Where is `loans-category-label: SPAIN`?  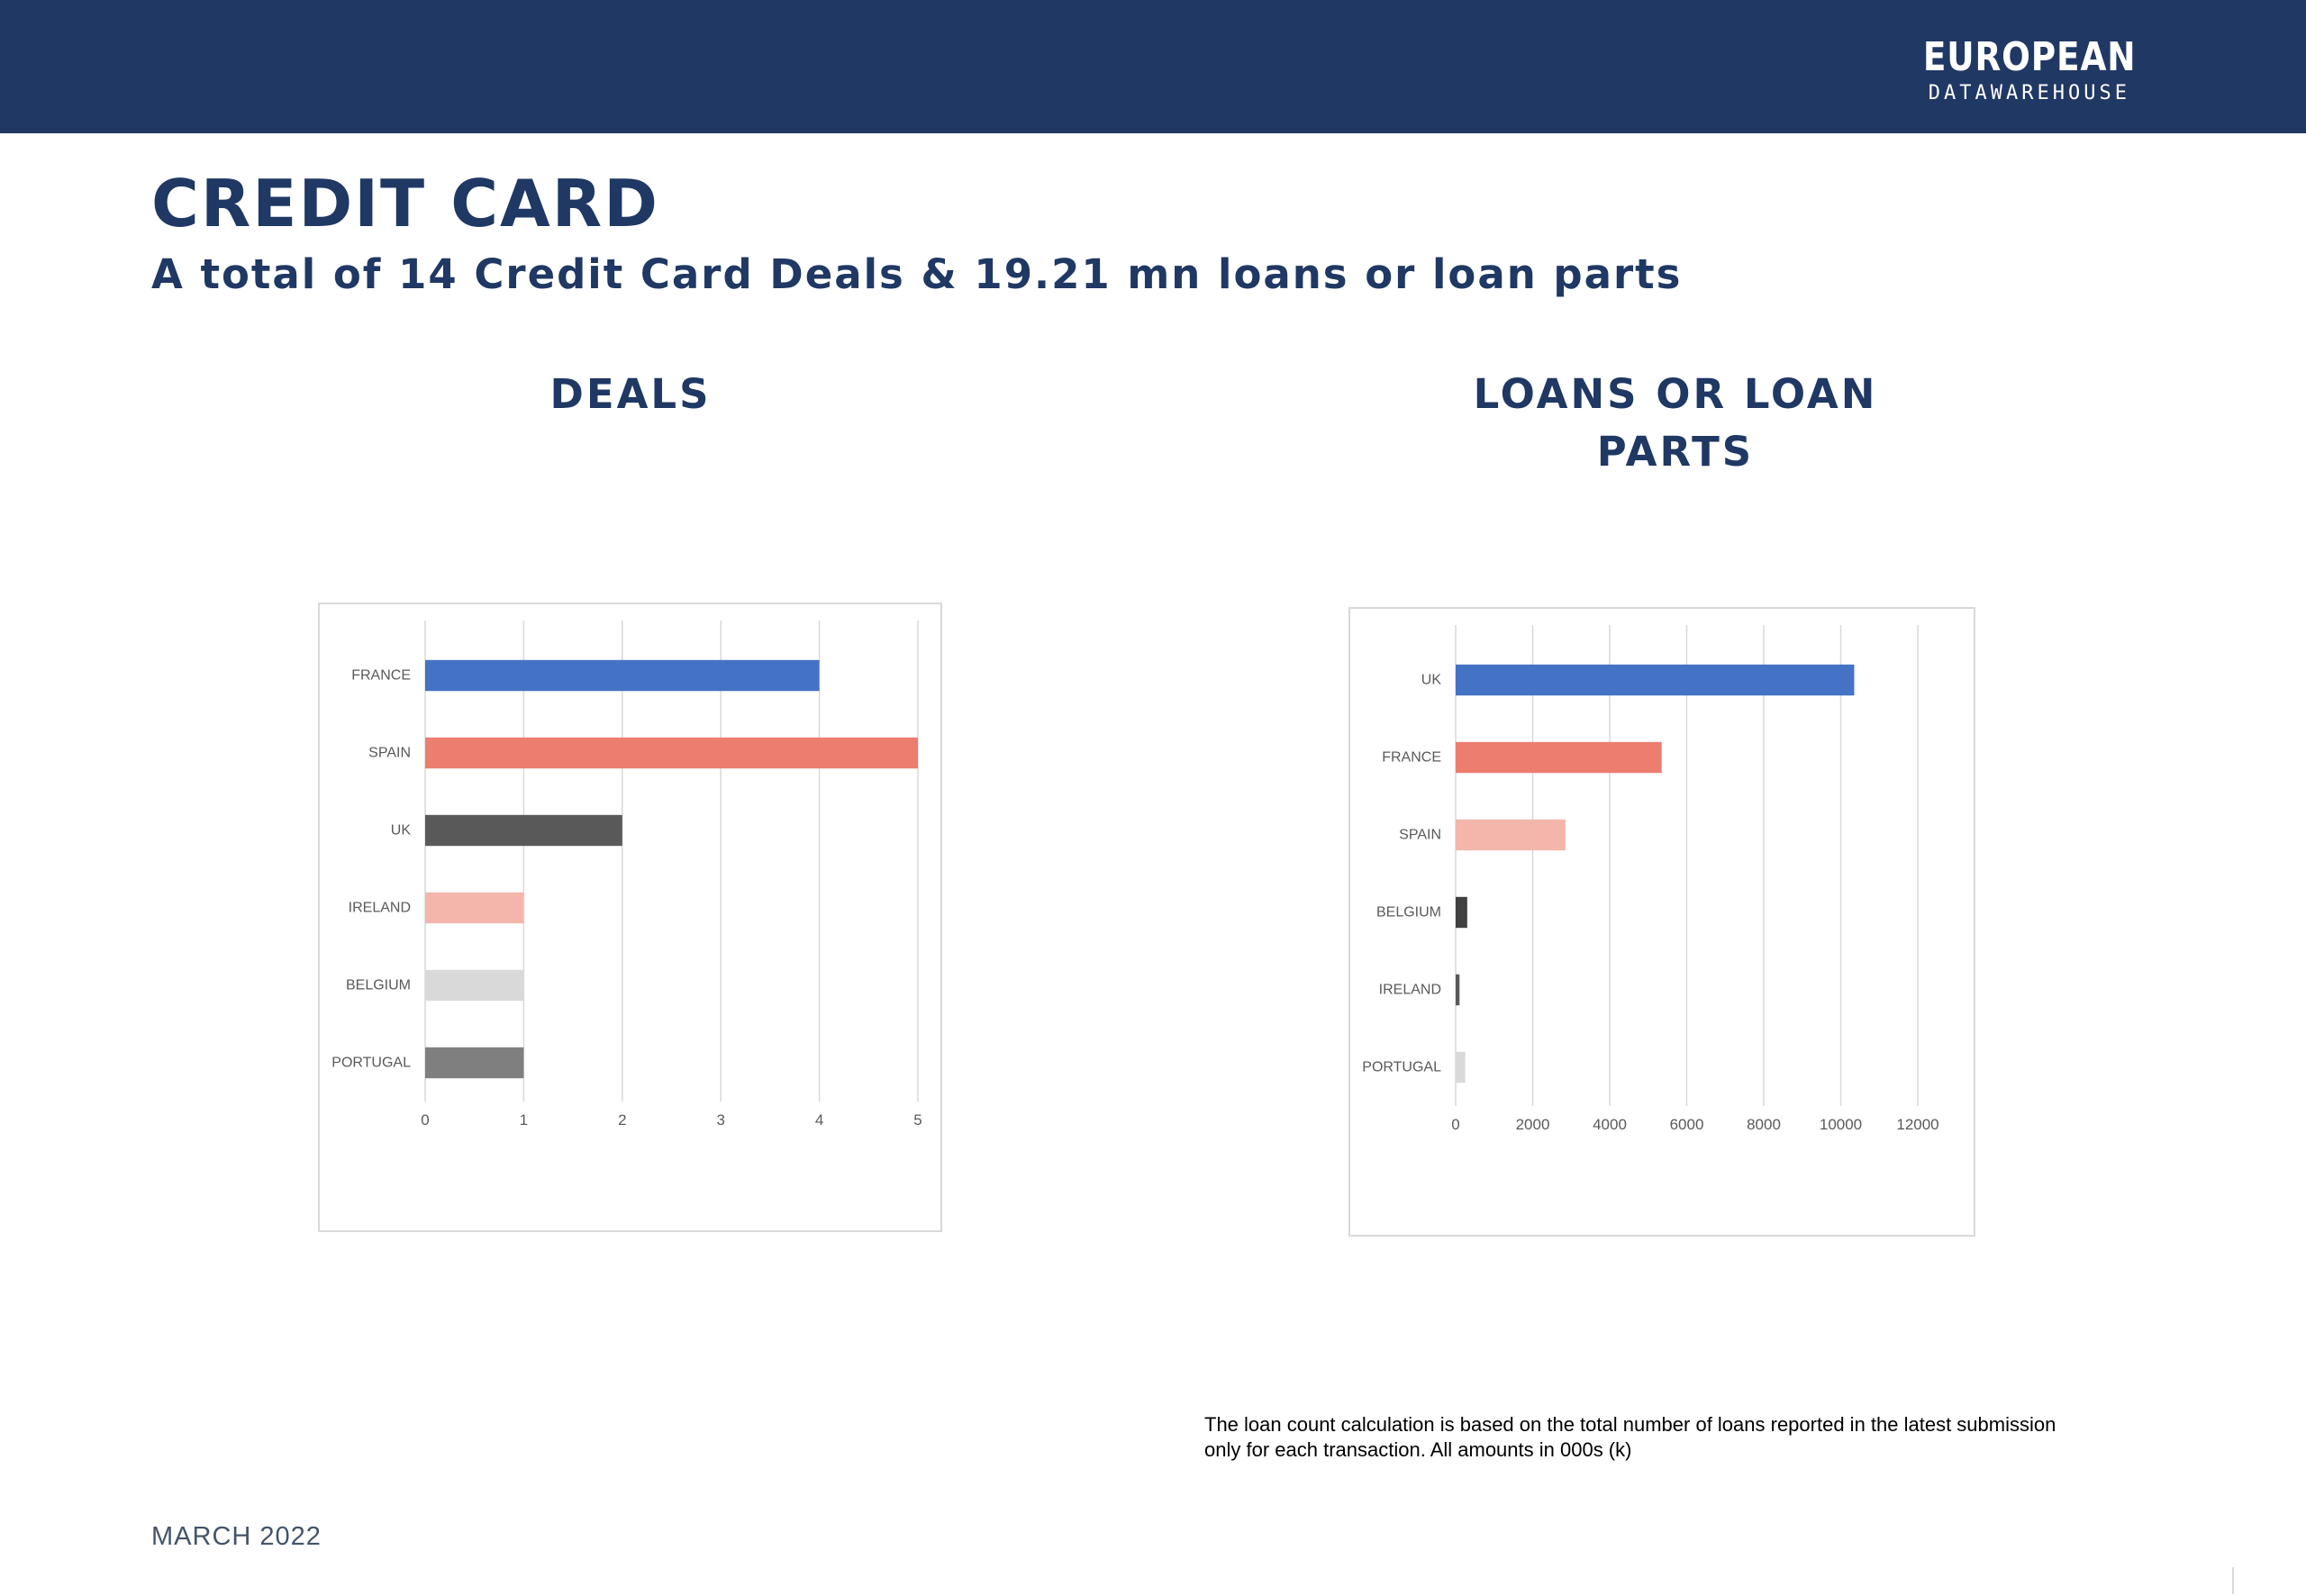 loans-category-label: SPAIN is located at coordinates (1420, 835).